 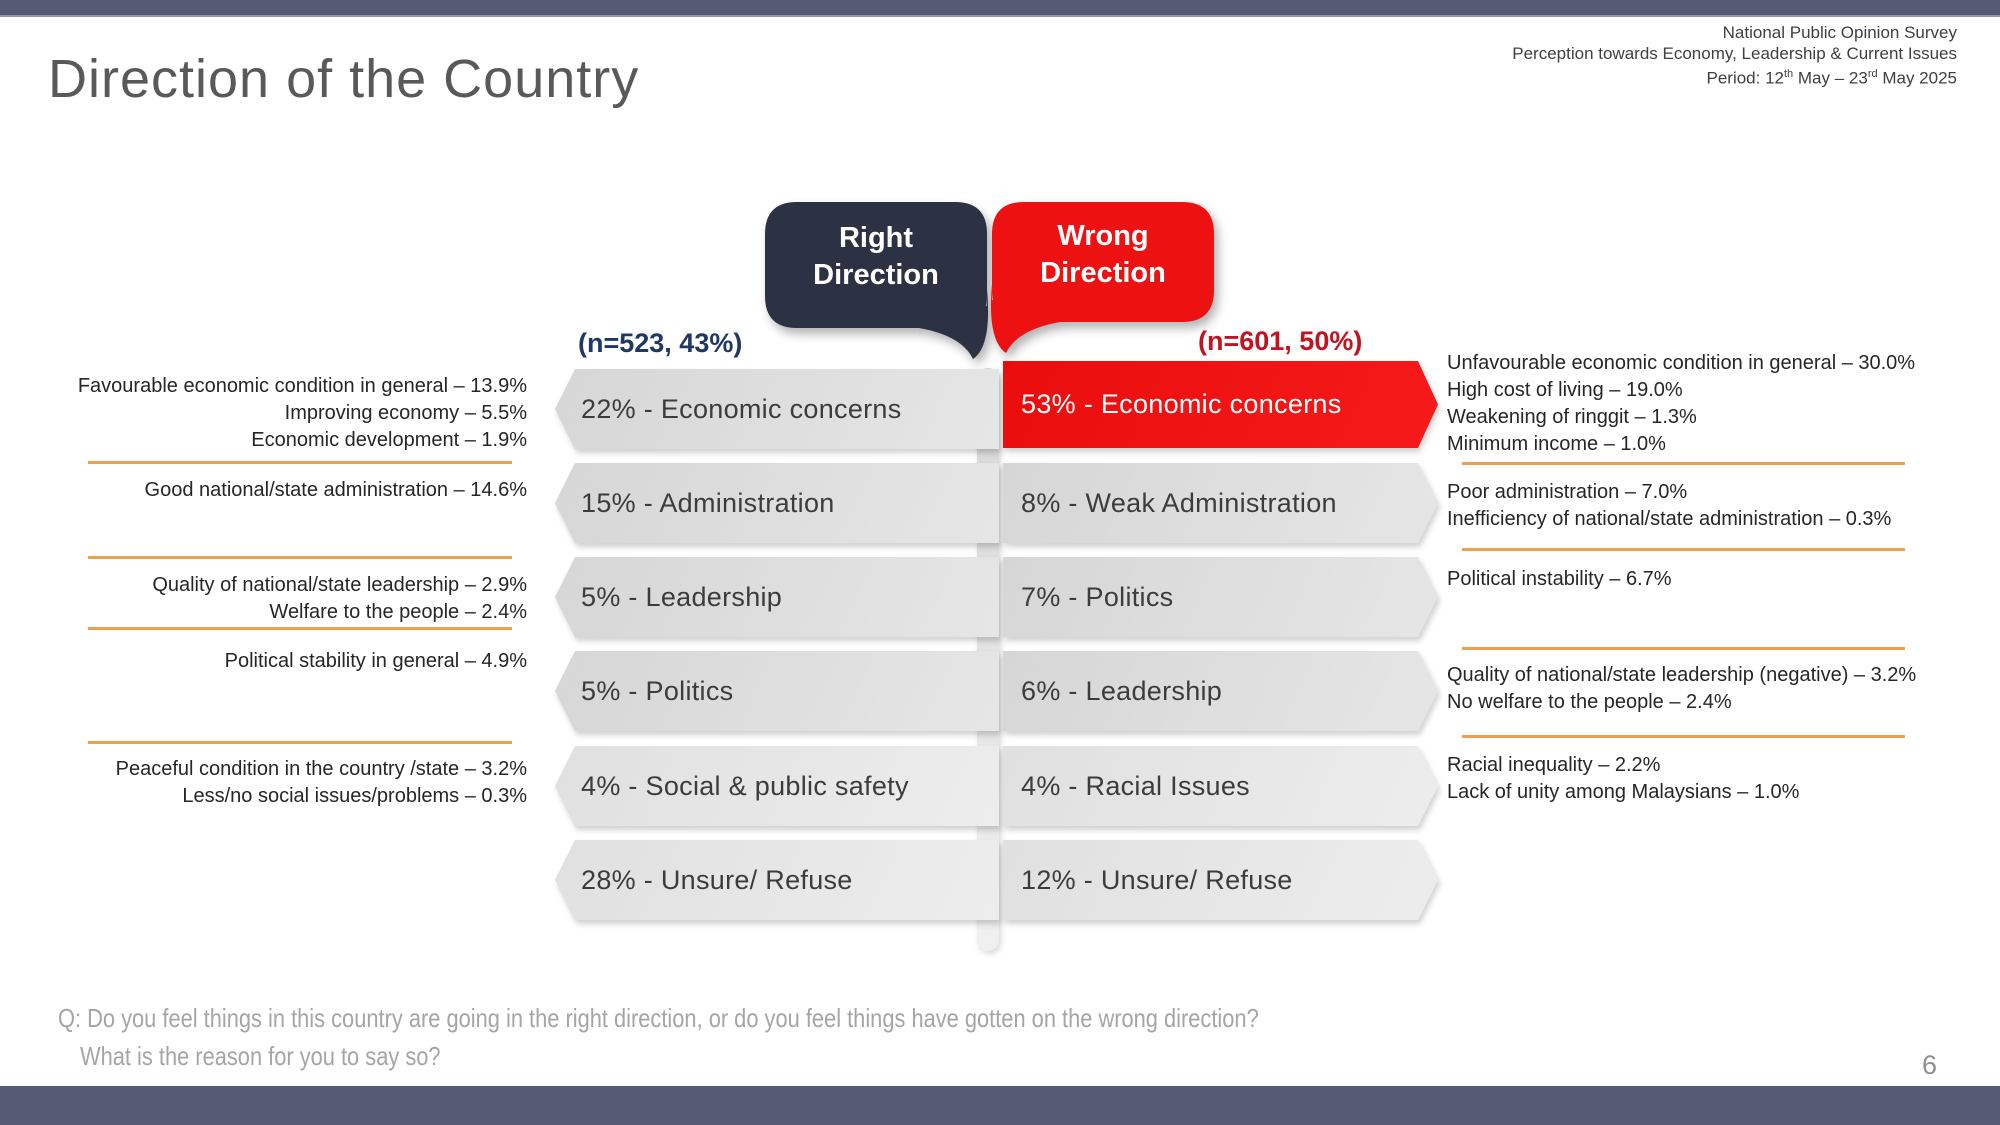 I want to click on wrong-direction-reason-row: 53% - Economic concerns, so click(x=1211, y=404).